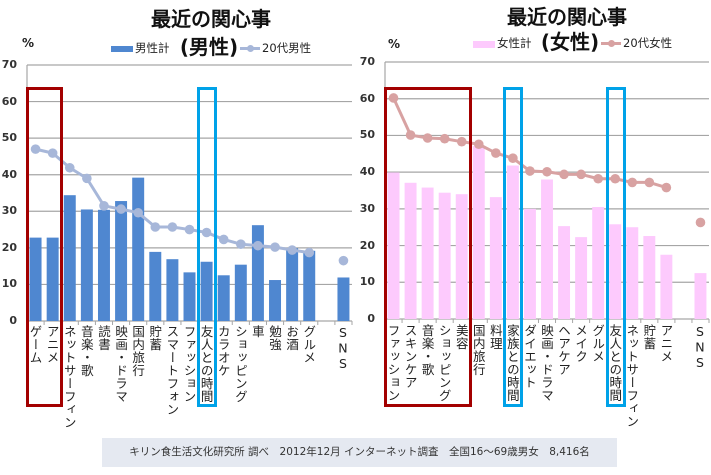 The image size is (711, 475). What do you see at coordinates (35, 344) in the screenshot?
I see `x-category-label: ゲーム` at bounding box center [35, 344].